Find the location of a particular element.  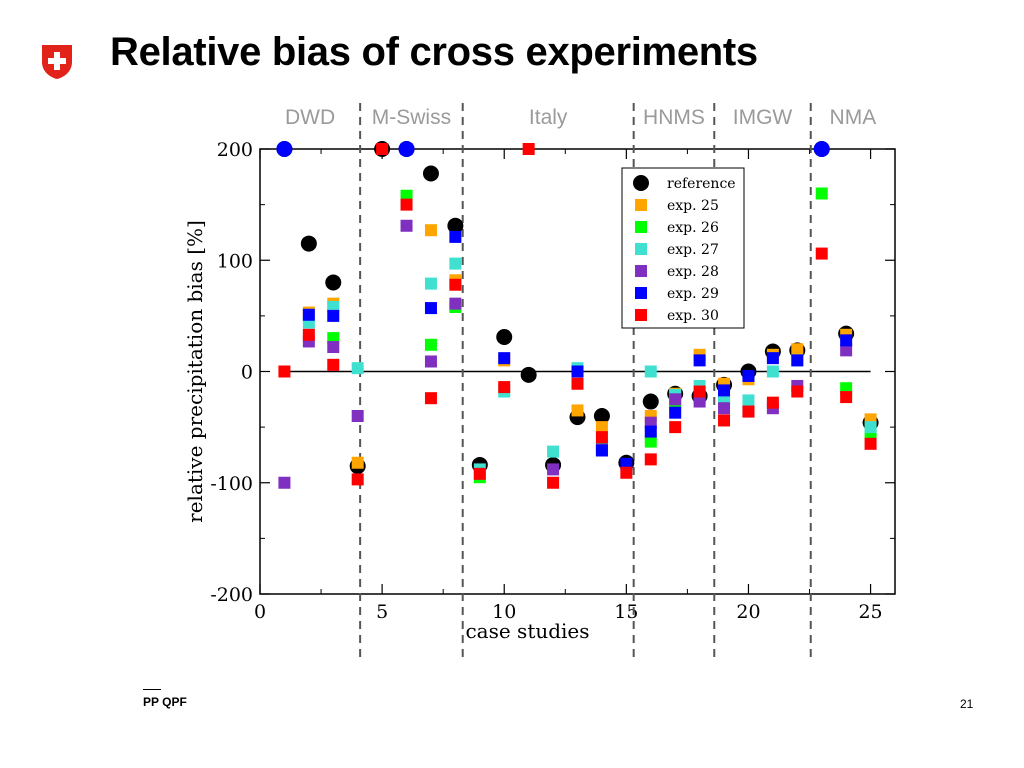

swiss-cross-shield-icon is located at coordinates (57, 62).